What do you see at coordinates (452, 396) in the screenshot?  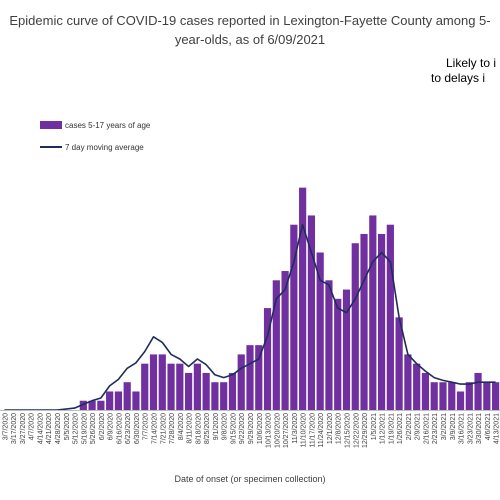 I see `bar-3/9/2021` at bounding box center [452, 396].